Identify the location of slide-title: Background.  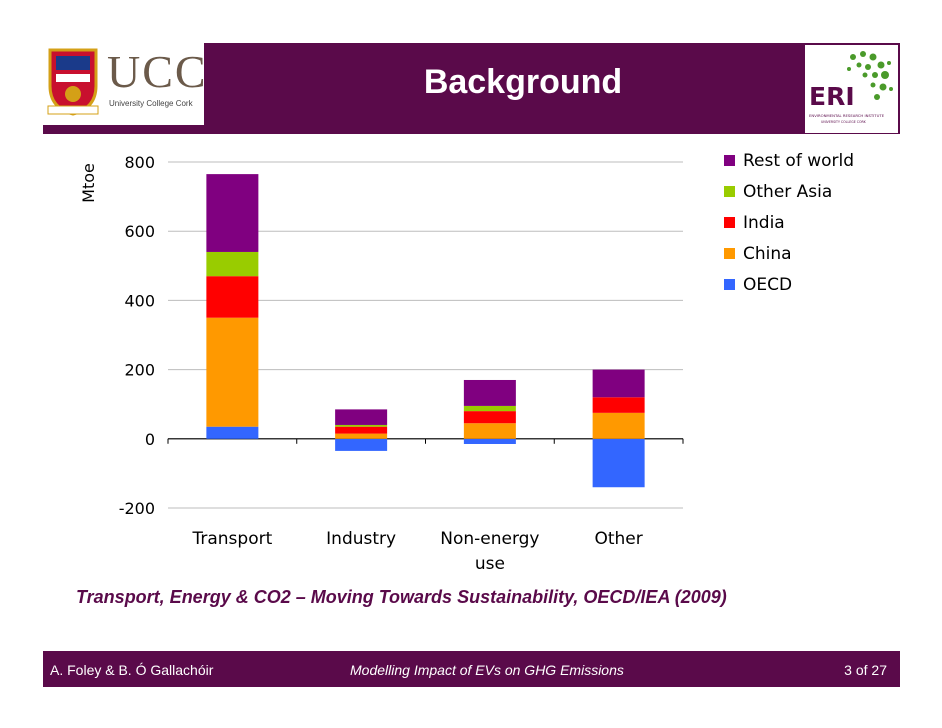
(523, 82).